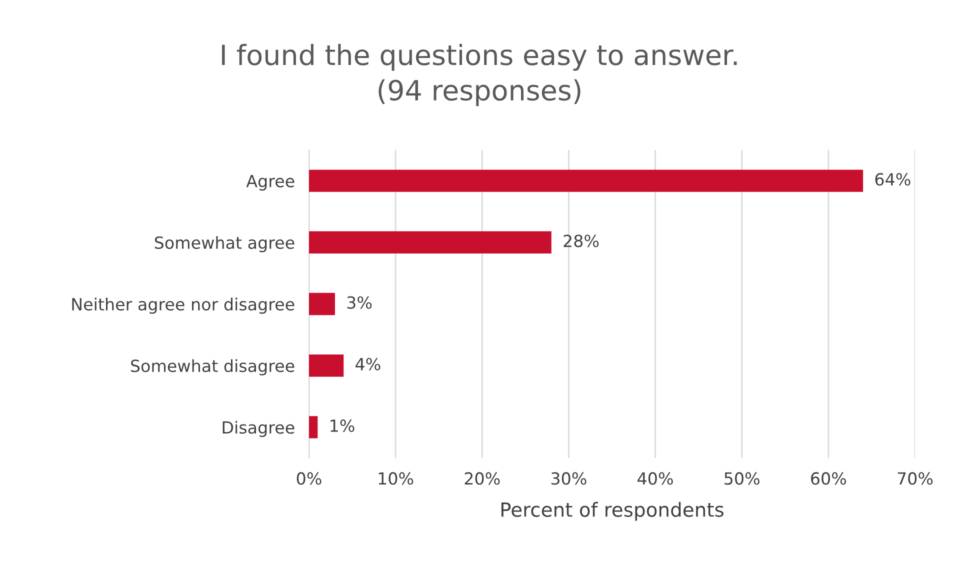 The width and height of the screenshot is (959, 577). Describe the element at coordinates (342, 425) in the screenshot. I see `data-label: 1%` at that location.